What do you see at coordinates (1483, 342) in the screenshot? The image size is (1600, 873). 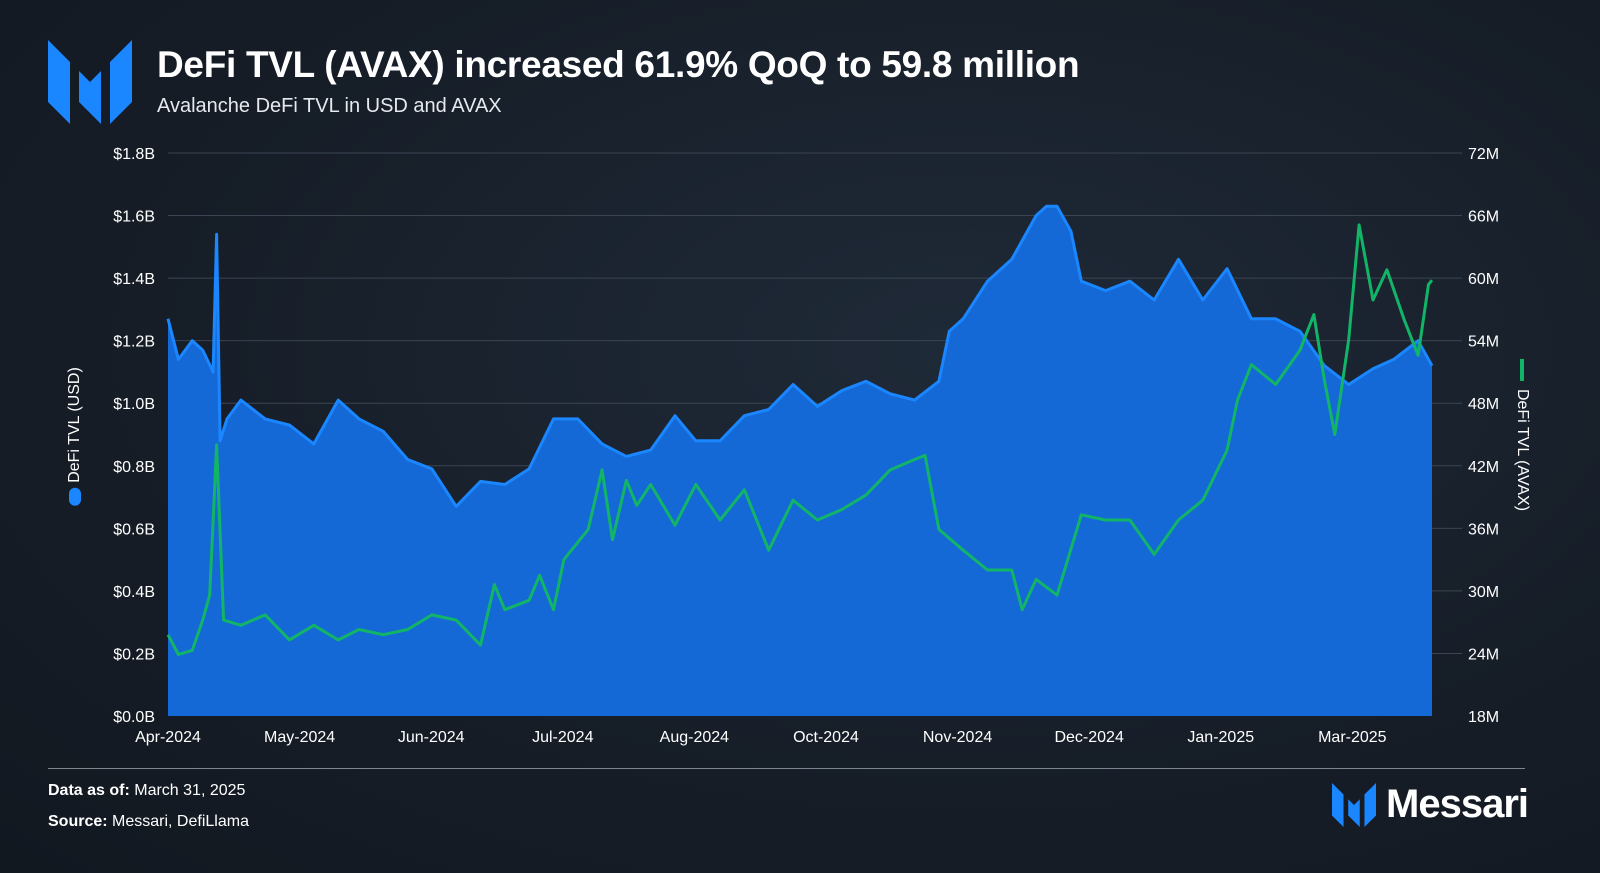 I see `y-right-tick-label: 54M` at bounding box center [1483, 342].